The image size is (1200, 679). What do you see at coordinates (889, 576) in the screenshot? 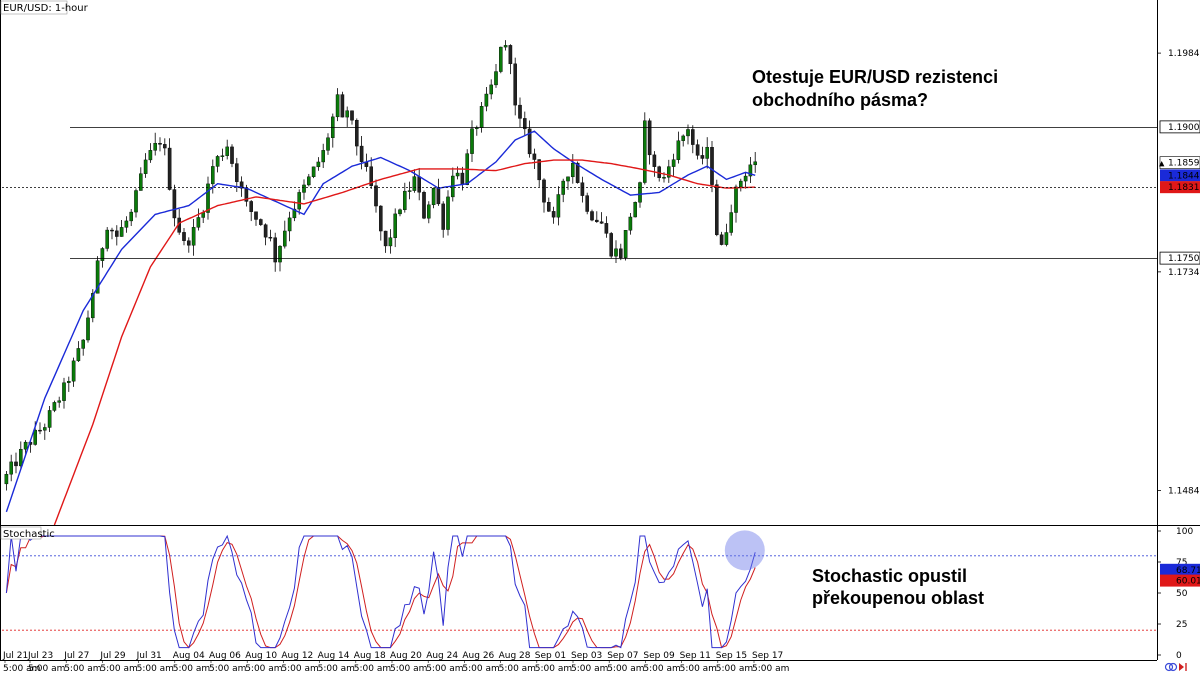
I see `annotation-stoch-line1: Stochastic opustil` at bounding box center [889, 576].